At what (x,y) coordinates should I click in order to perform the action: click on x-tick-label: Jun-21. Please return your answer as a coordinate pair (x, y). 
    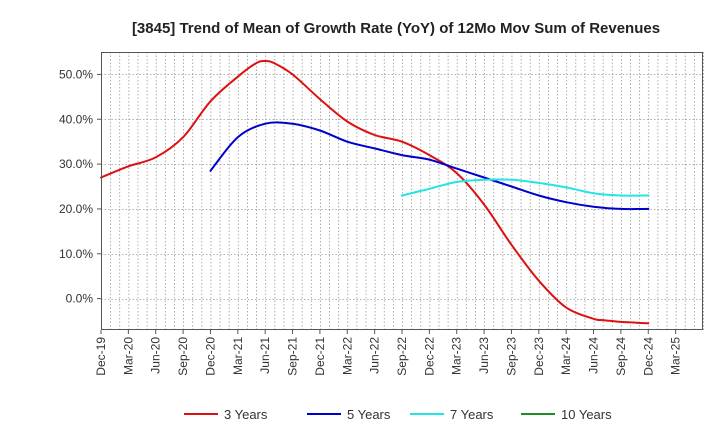
    Looking at the image, I should click on (265, 355).